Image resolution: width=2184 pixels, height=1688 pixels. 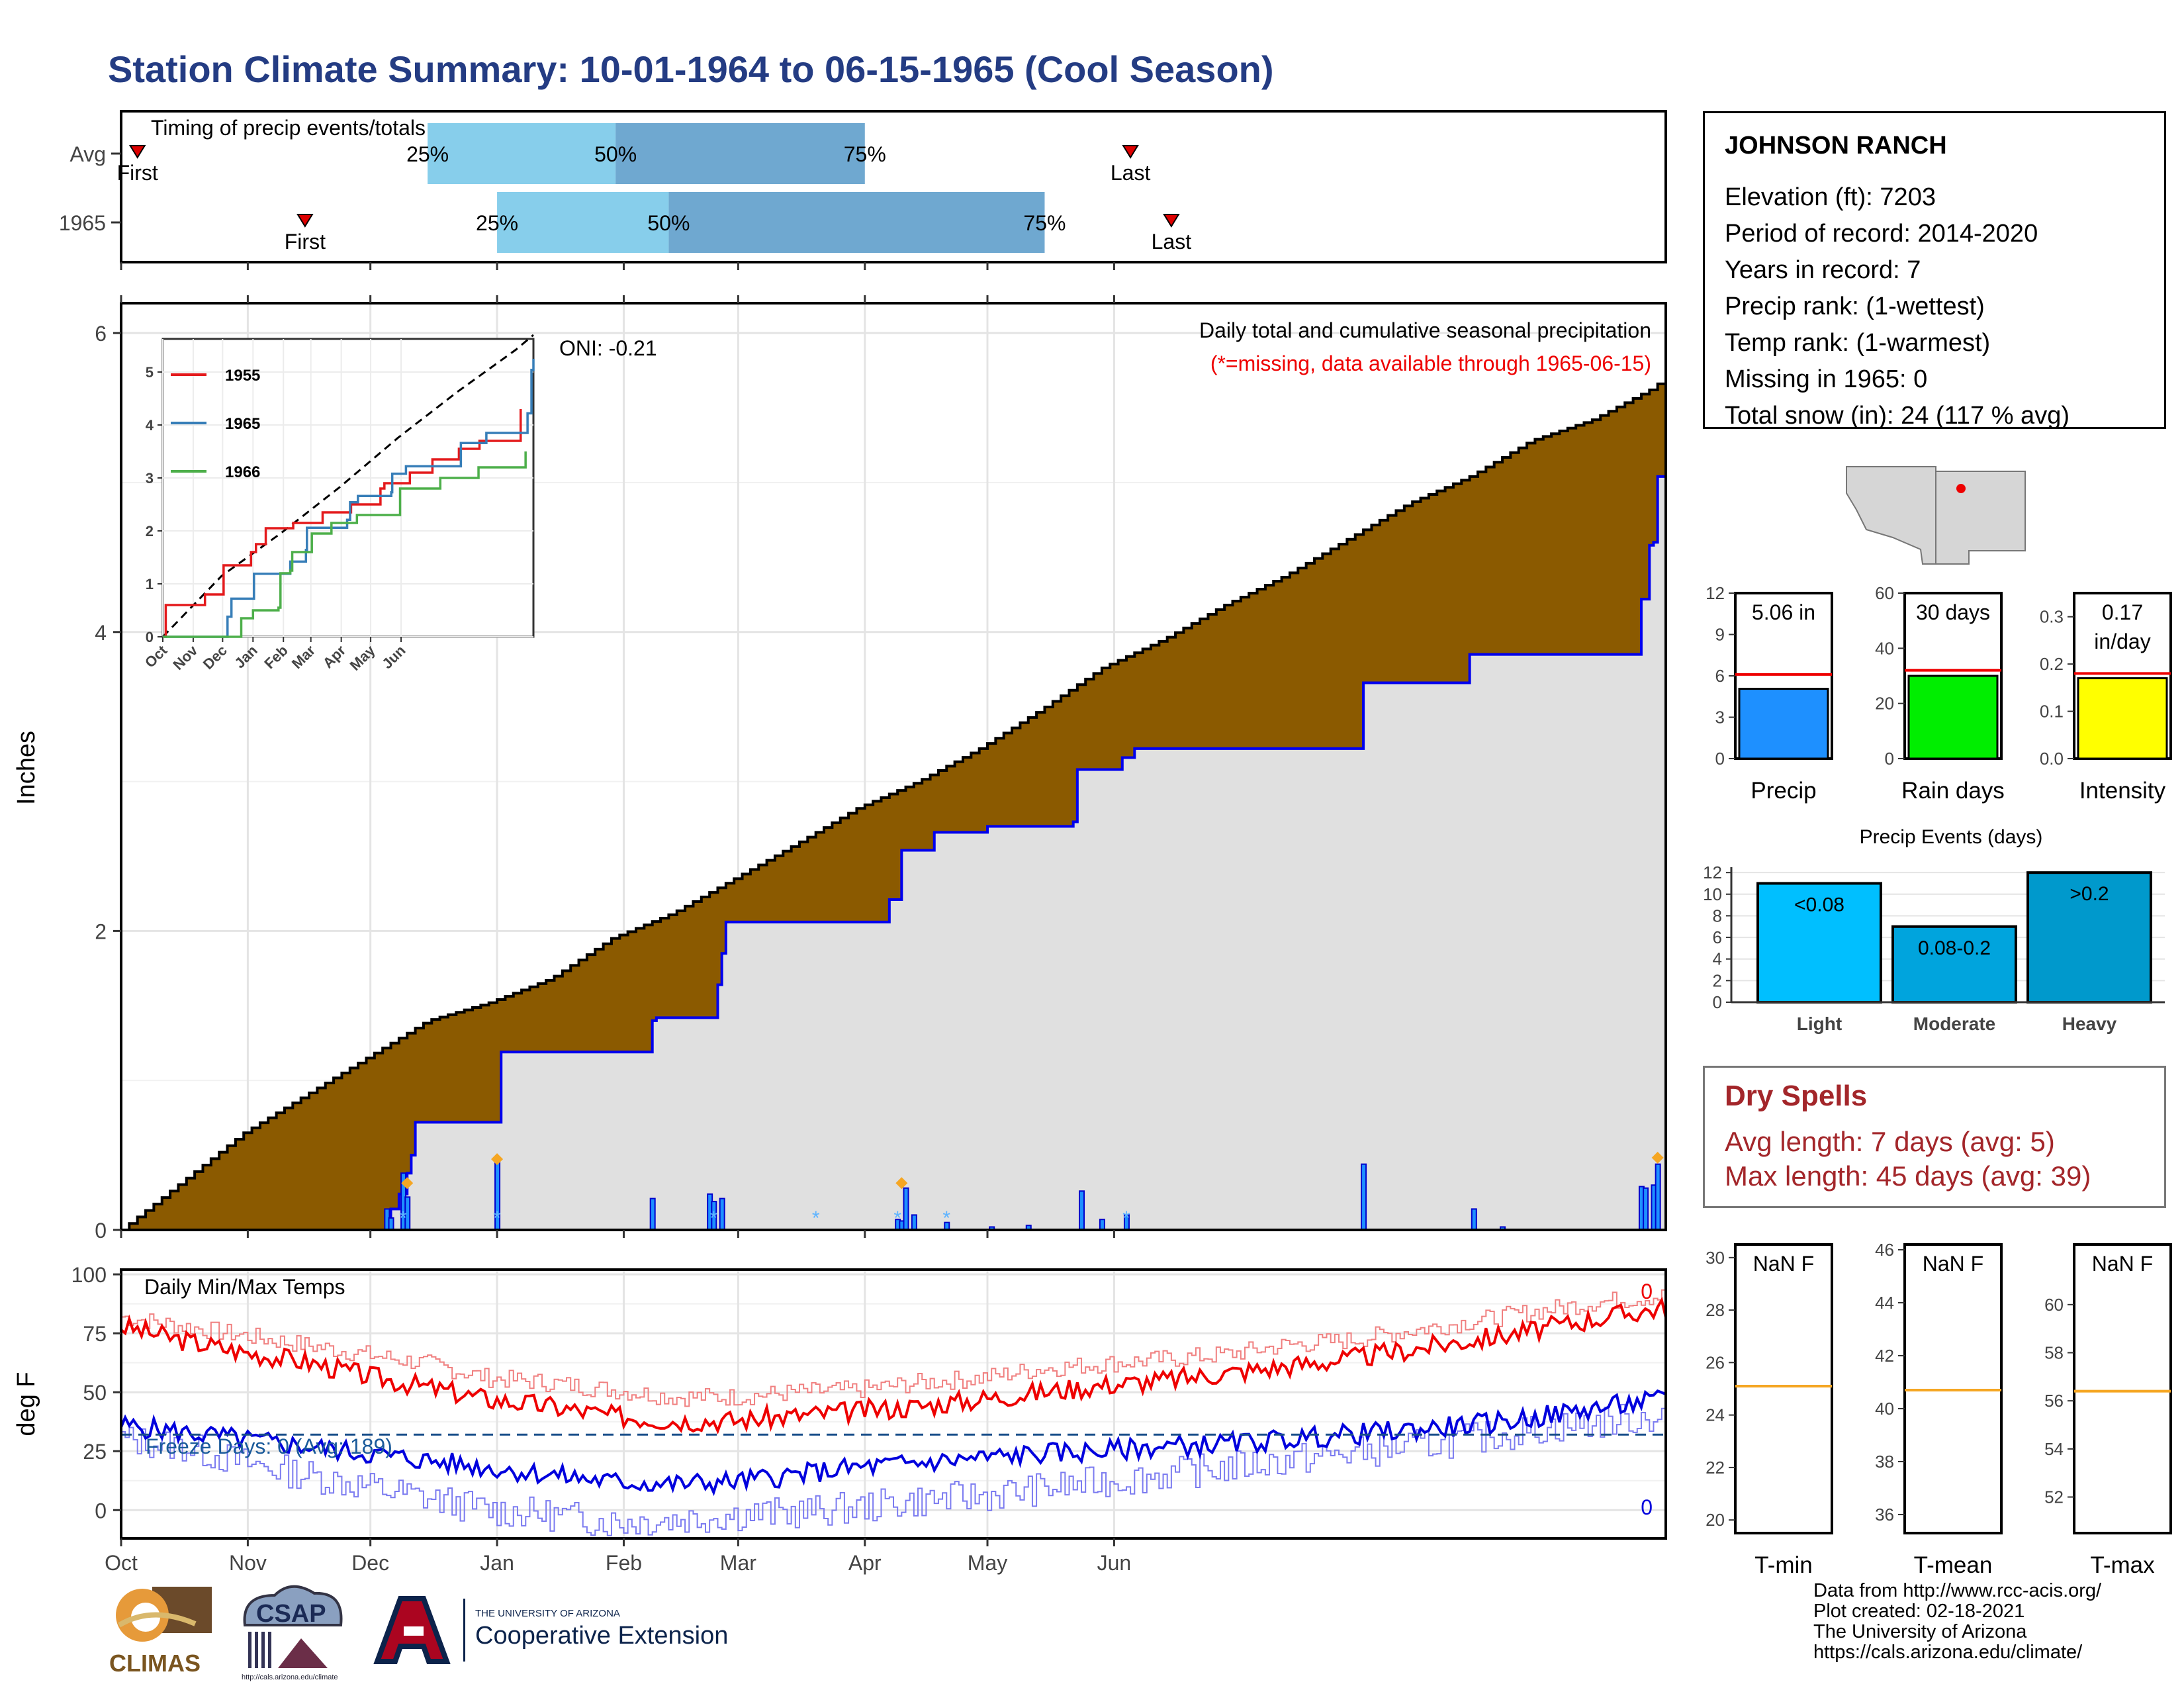 I want to click on temp-y-tick-label: 0, so click(x=101, y=1511).